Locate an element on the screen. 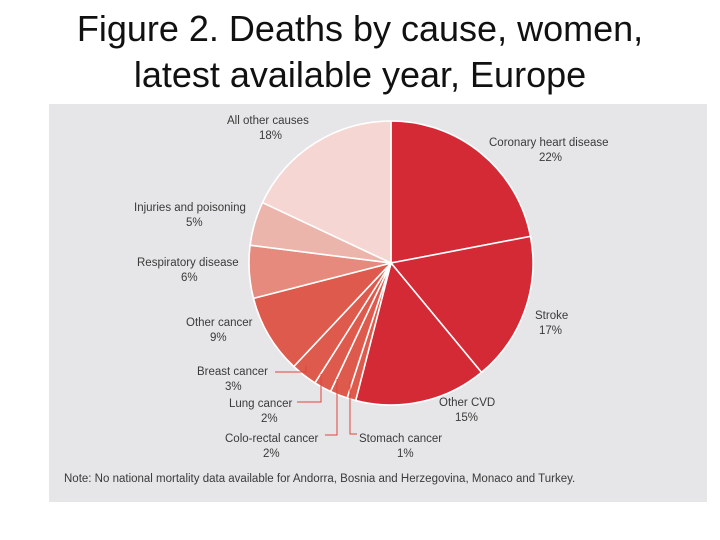 The width and height of the screenshot is (720, 540). slice-value-colo-rectal-cancer: 2% is located at coordinates (271, 454).